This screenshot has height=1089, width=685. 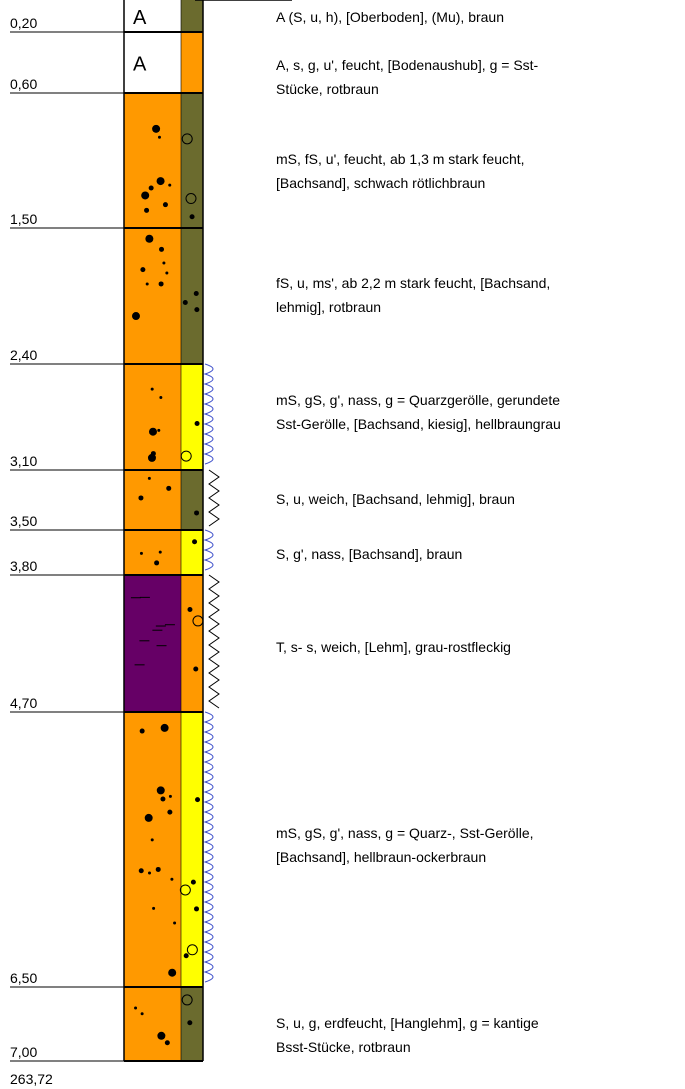 I want to click on depth-label: 6,50, so click(x=23, y=978).